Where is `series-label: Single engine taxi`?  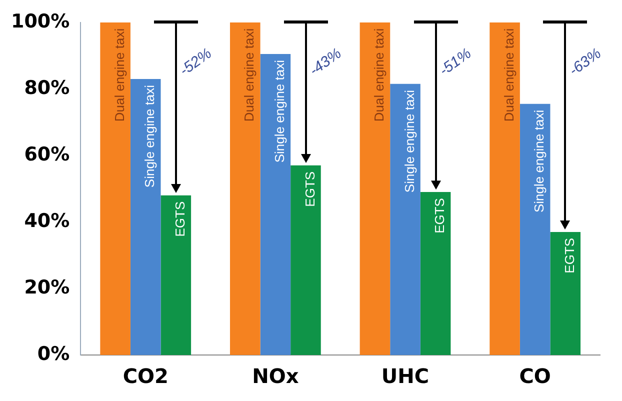
series-label: Single engine taxi is located at coordinates (150, 136).